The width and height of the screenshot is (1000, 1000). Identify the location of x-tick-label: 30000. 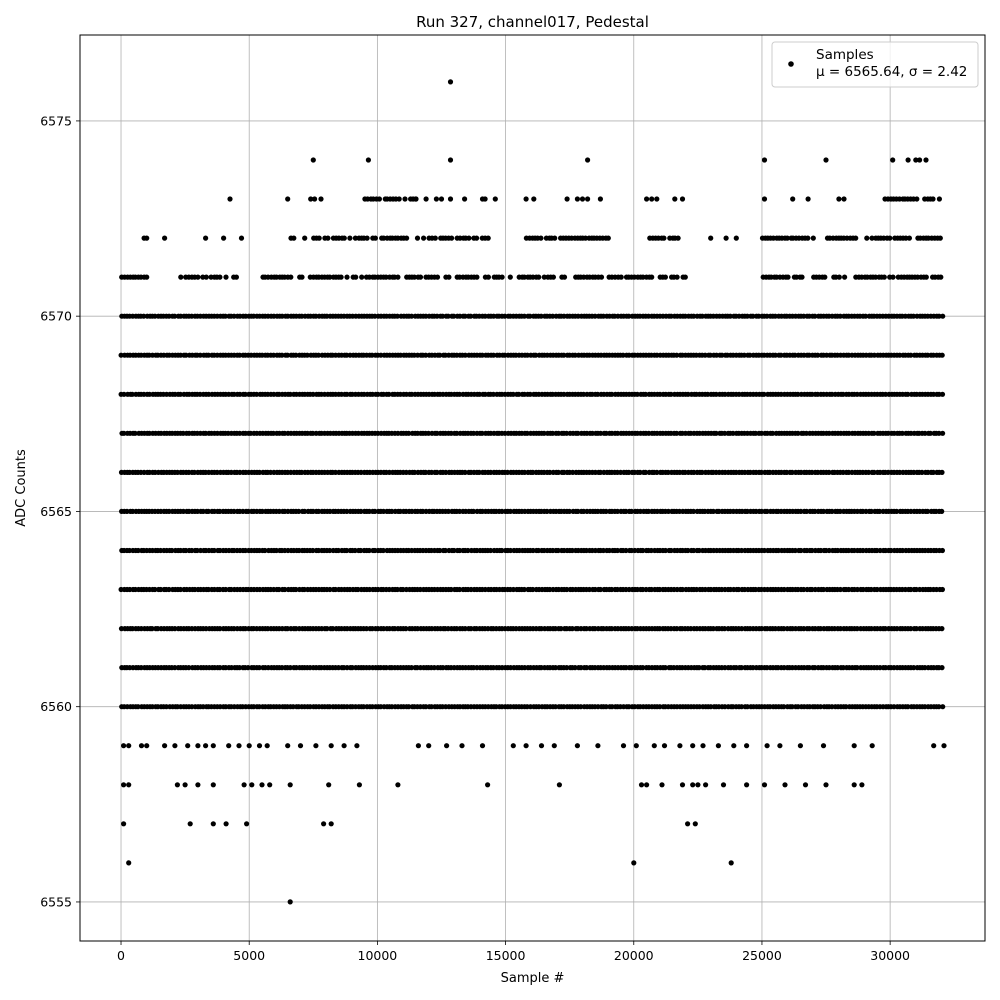
(890, 955).